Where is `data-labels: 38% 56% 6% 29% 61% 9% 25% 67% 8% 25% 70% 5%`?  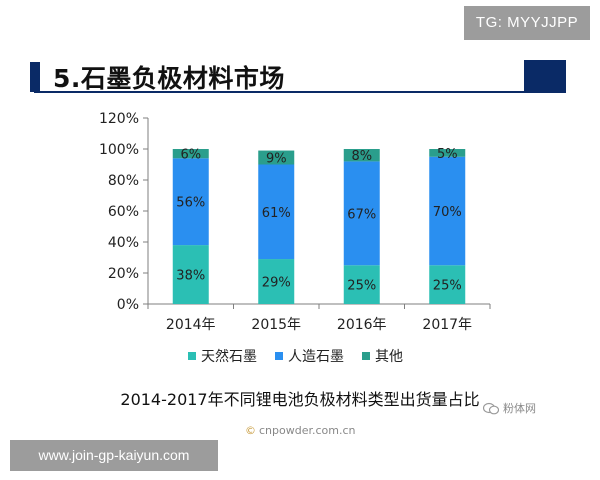
data-labels: 38% 56% 6% 29% 61% 9% 25% 67% 8% 25% 70% 5% is located at coordinates (318, 220).